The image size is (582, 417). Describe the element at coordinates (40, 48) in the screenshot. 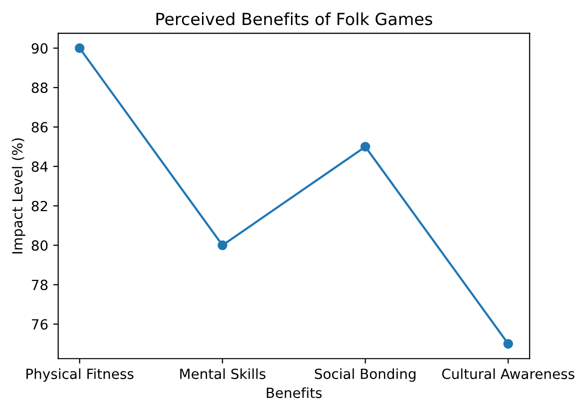

I see `y-tick-label: 90` at that location.